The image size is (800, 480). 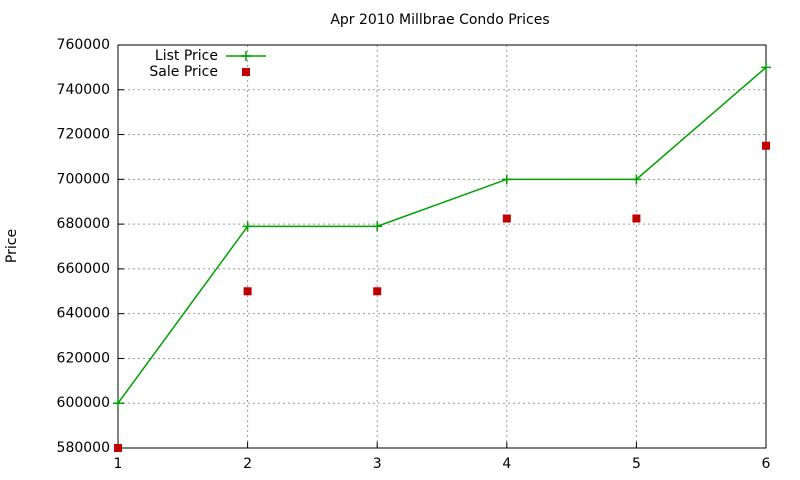 What do you see at coordinates (12, 246) in the screenshot?
I see `y-axis-label: Price` at bounding box center [12, 246].